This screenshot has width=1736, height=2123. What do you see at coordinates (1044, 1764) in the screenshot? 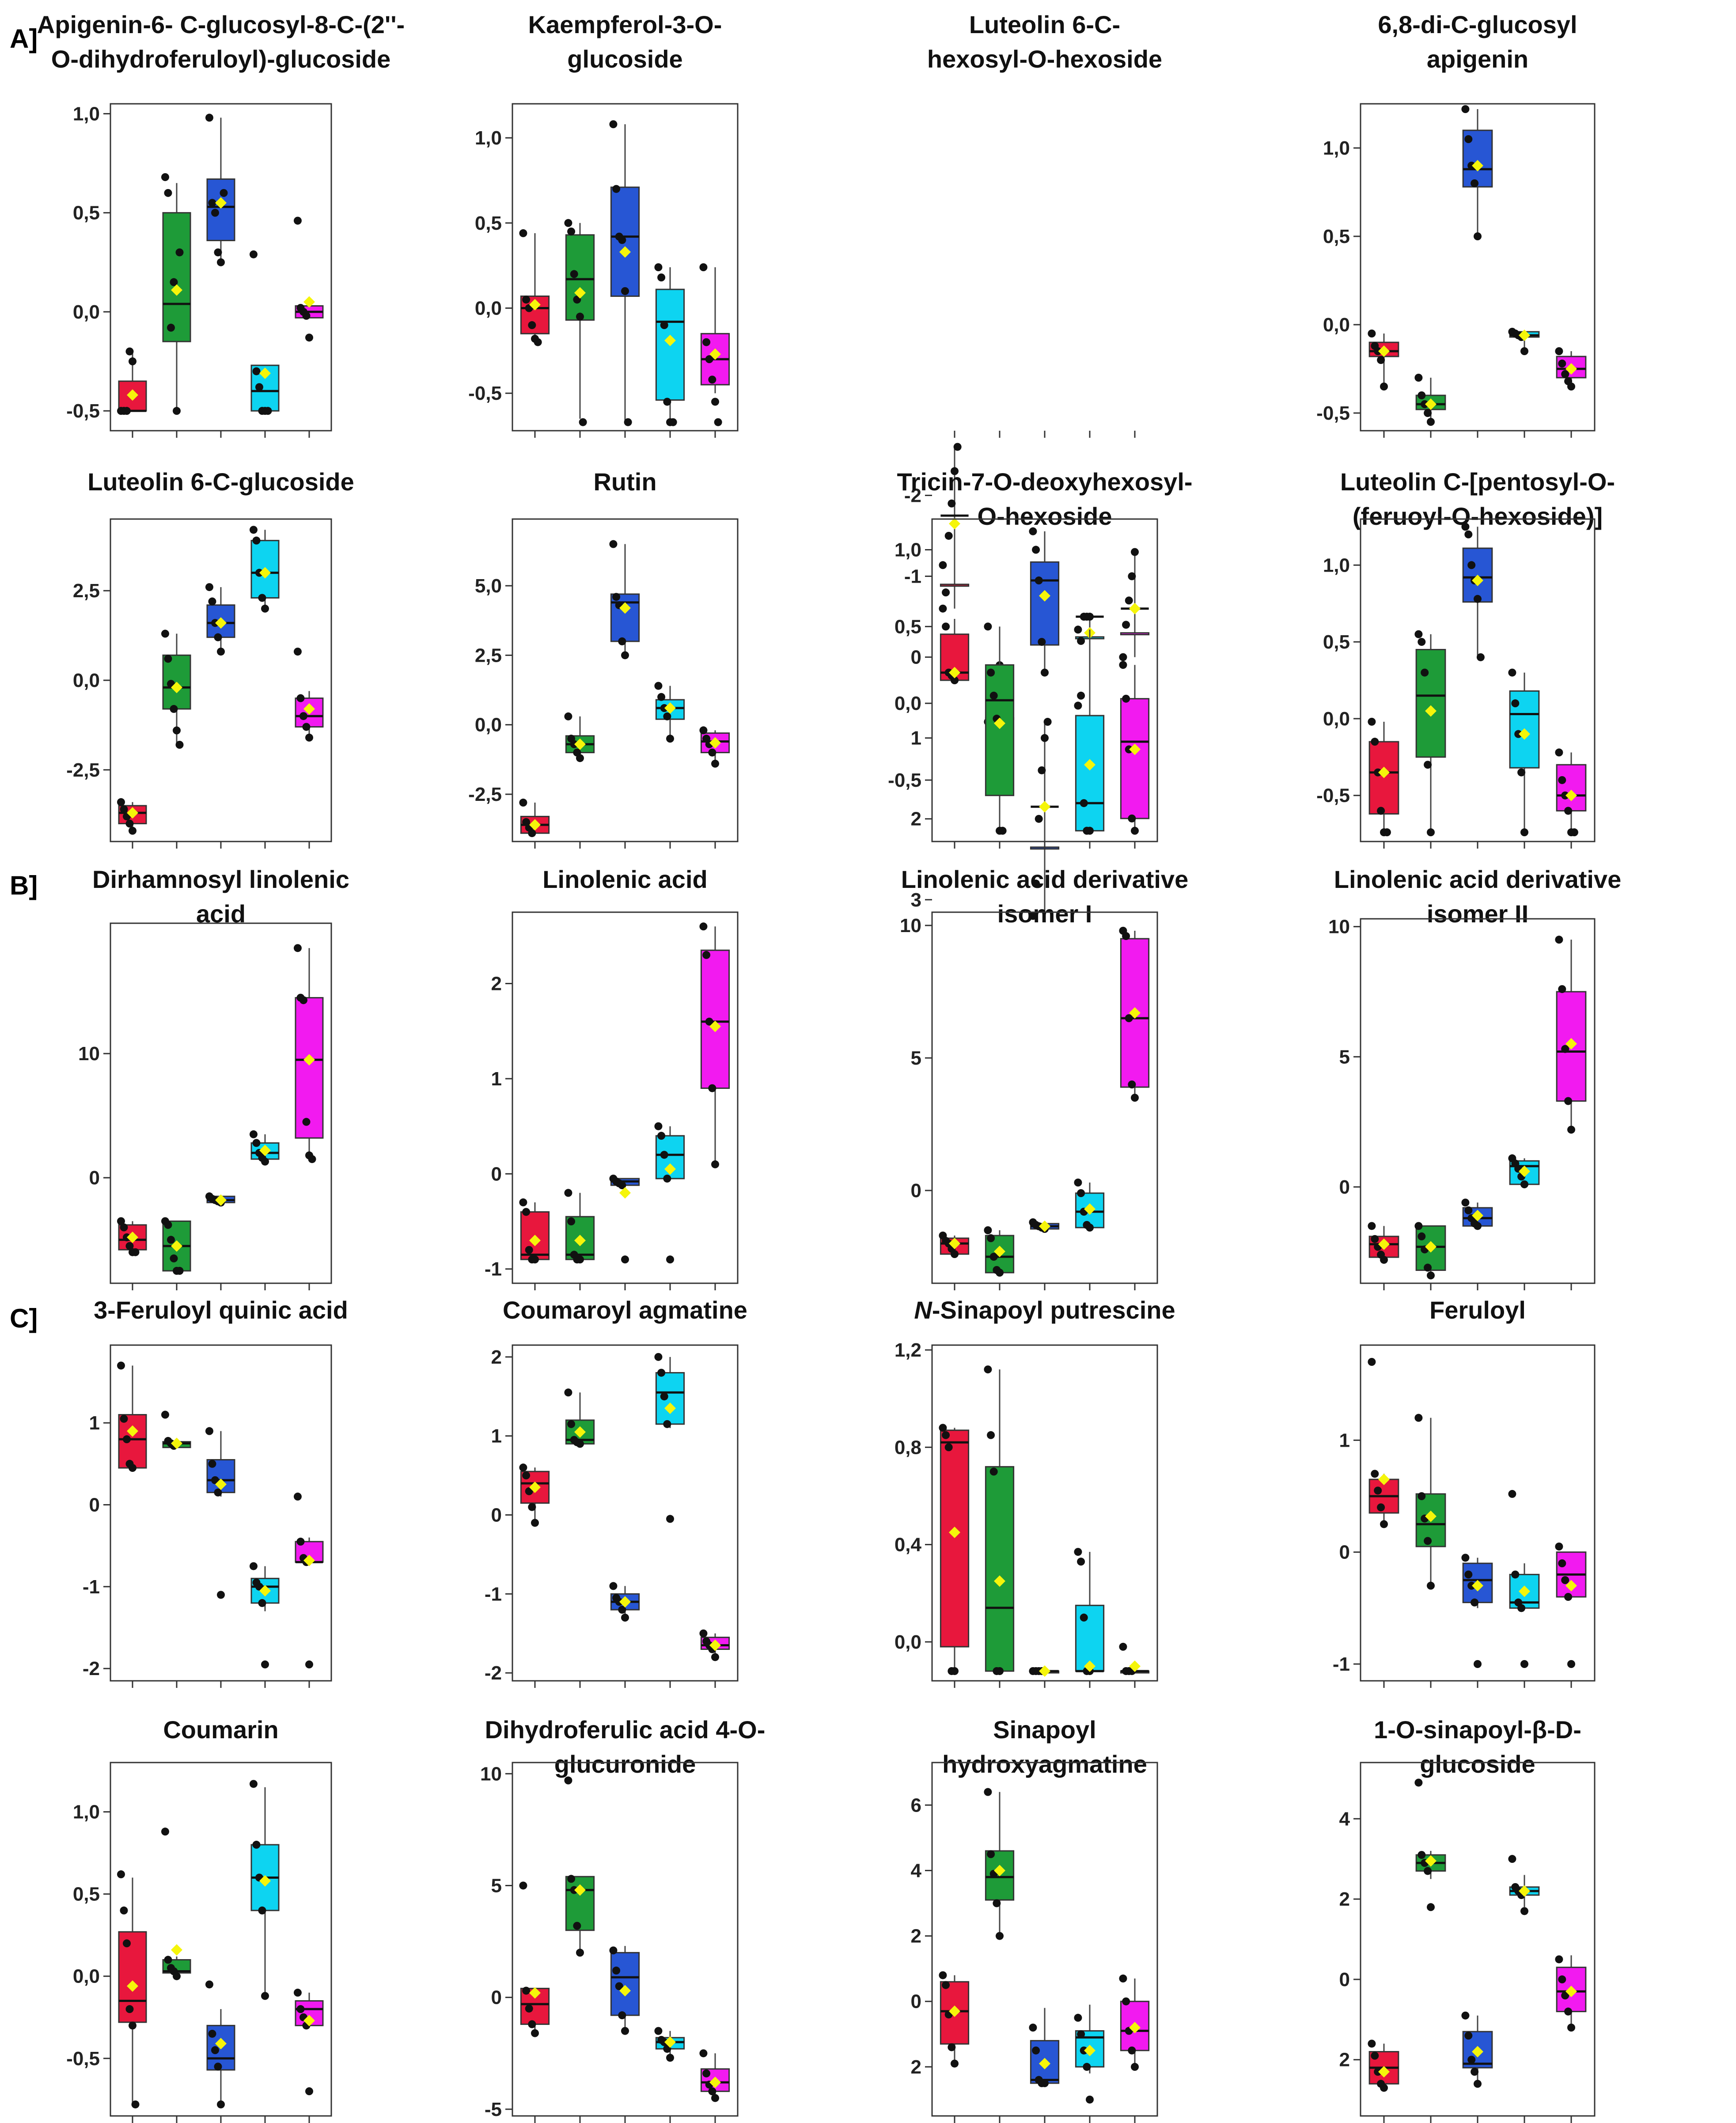
I see `chart-title: hydroxyagmatine` at bounding box center [1044, 1764].